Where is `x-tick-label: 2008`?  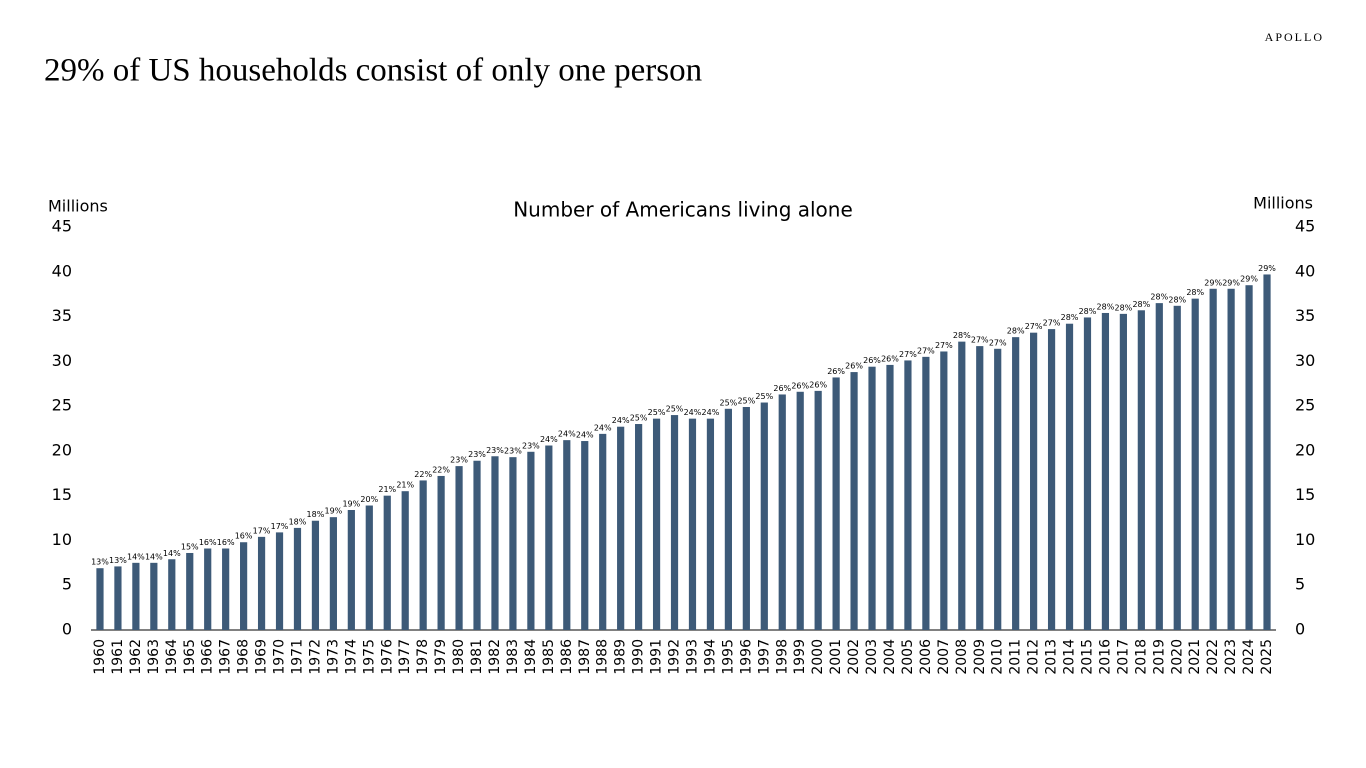
x-tick-label: 2008 is located at coordinates (962, 657).